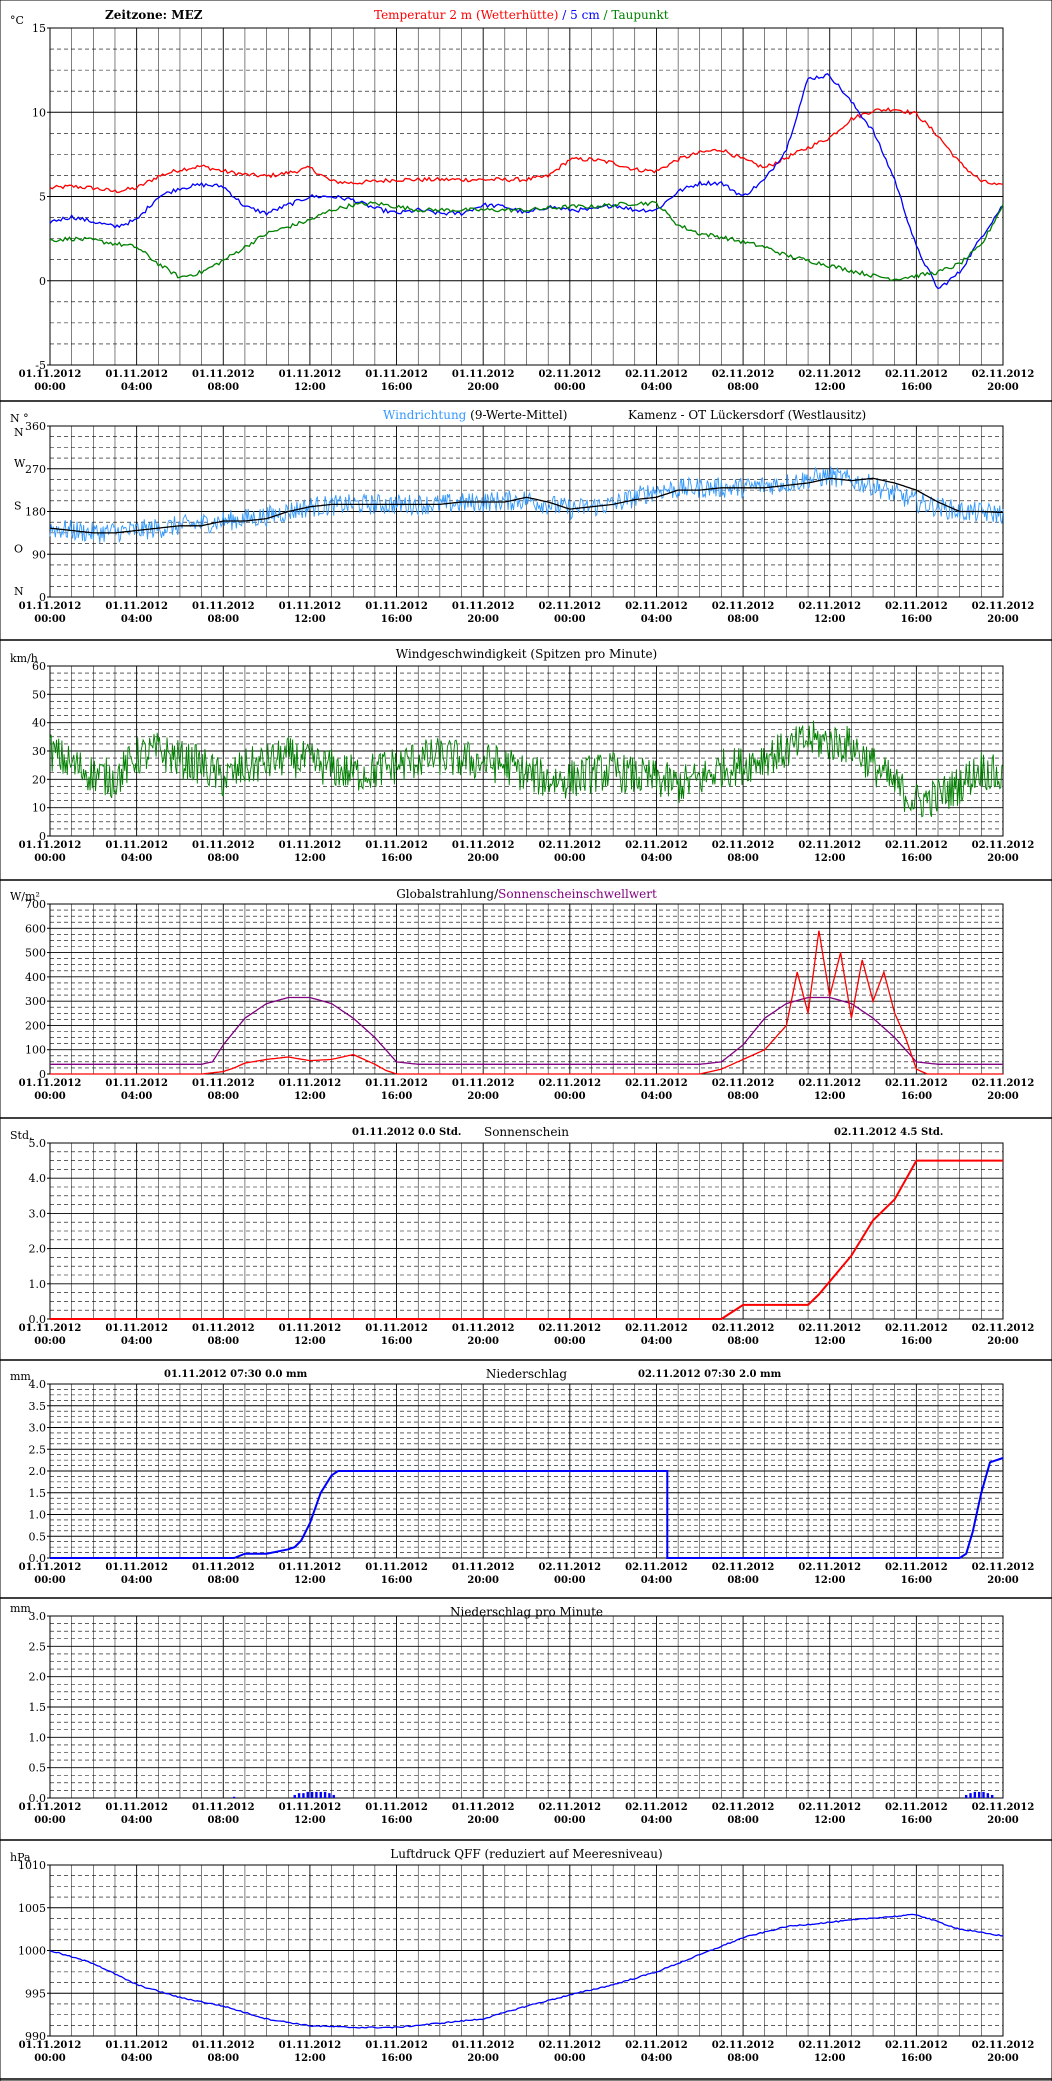  Describe the element at coordinates (18, 548) in the screenshot. I see `compass-label: O` at that location.